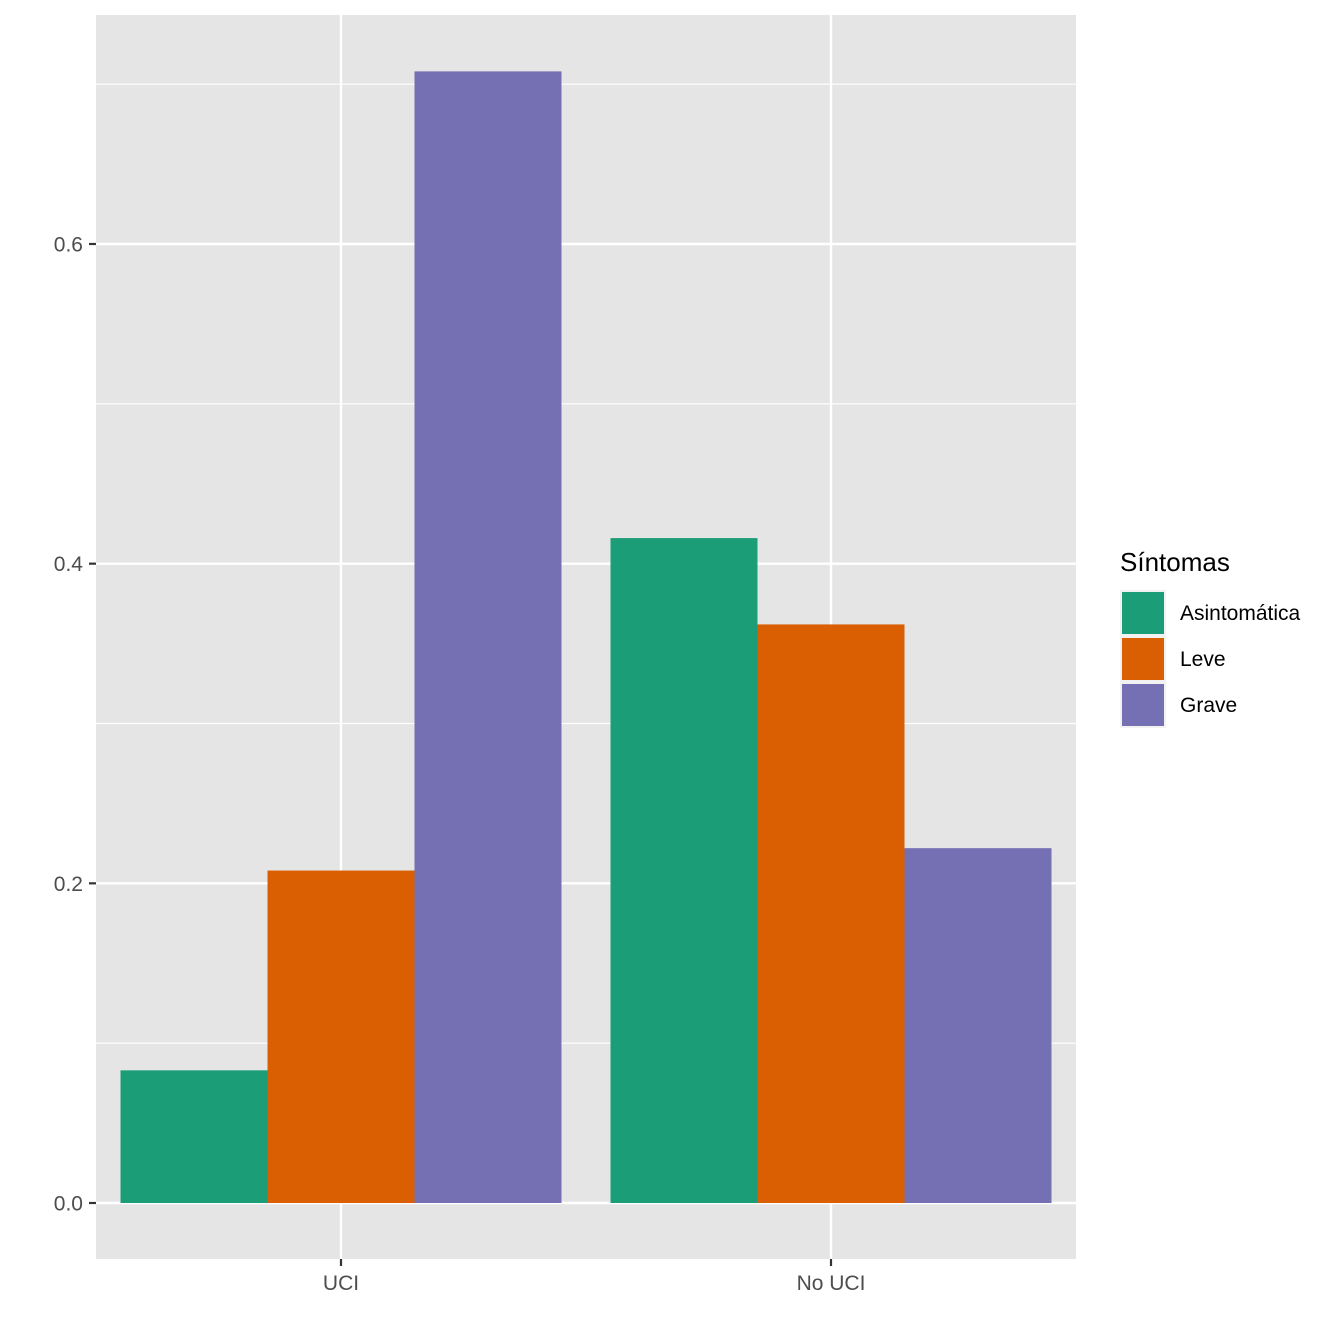 The image size is (1344, 1344). What do you see at coordinates (1240, 613) in the screenshot?
I see `legend-label-asintomatica: Asintomática` at bounding box center [1240, 613].